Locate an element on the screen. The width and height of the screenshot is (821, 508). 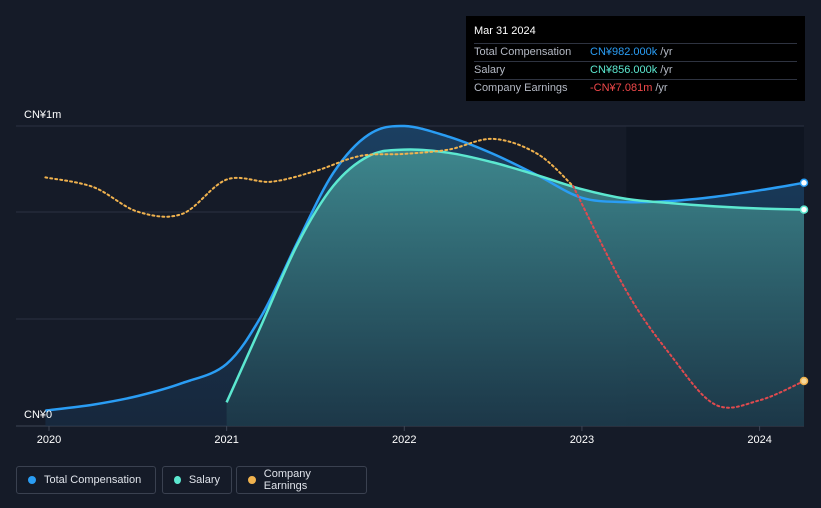
tooltip-row-salary: Salary CN¥856.000k /yr is located at coordinates (635, 70).